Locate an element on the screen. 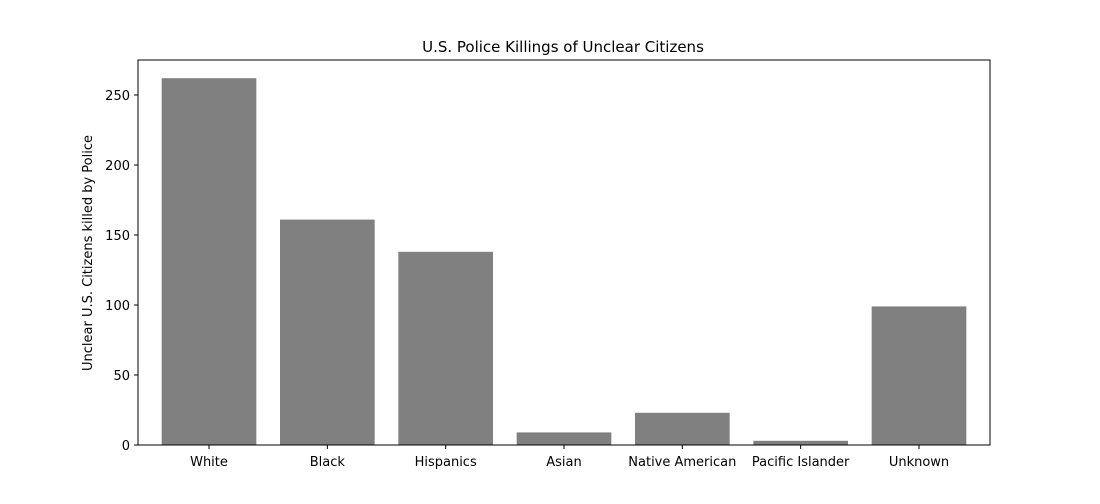 This screenshot has height=504, width=1100. x-tick-label-hispanics: Hispanics is located at coordinates (446, 462).